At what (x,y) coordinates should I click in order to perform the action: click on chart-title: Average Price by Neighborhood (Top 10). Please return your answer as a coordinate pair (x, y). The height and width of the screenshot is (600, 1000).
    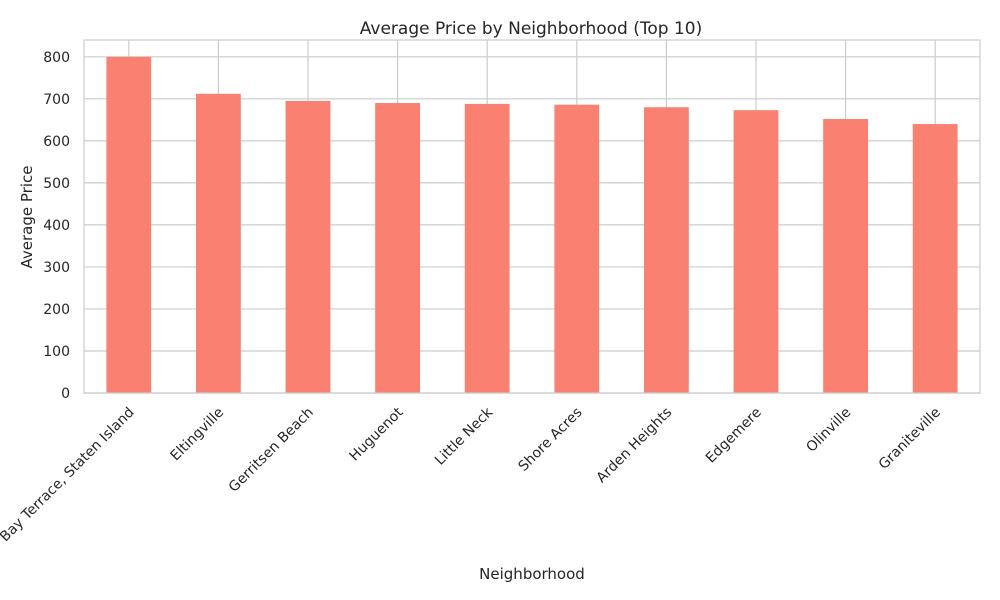
    Looking at the image, I should click on (531, 29).